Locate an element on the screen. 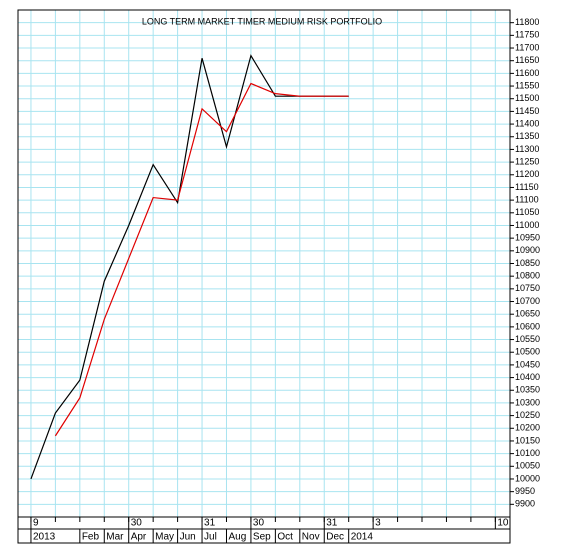  y-tick-label: 11150 is located at coordinates (527, 187).